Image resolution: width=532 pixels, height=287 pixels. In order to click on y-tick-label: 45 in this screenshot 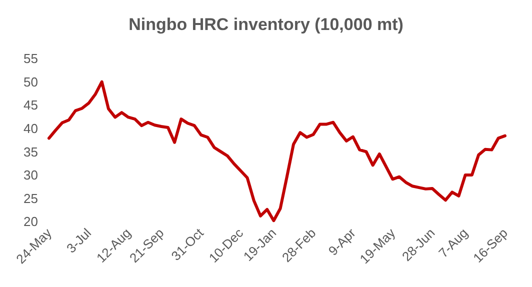, I will do `click(31, 105)`.